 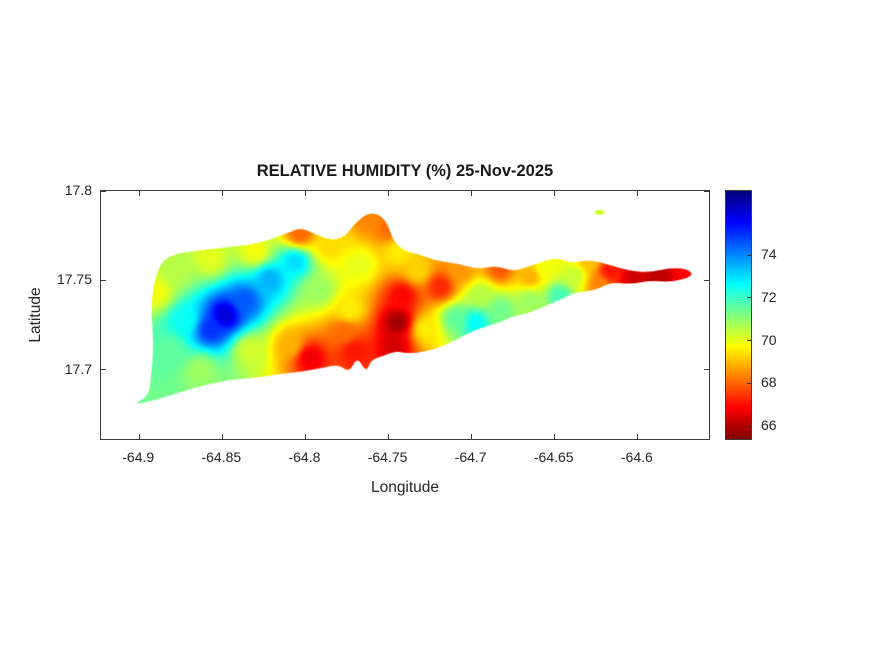 What do you see at coordinates (636, 457) in the screenshot?
I see `x-tick-label: -64.6` at bounding box center [636, 457].